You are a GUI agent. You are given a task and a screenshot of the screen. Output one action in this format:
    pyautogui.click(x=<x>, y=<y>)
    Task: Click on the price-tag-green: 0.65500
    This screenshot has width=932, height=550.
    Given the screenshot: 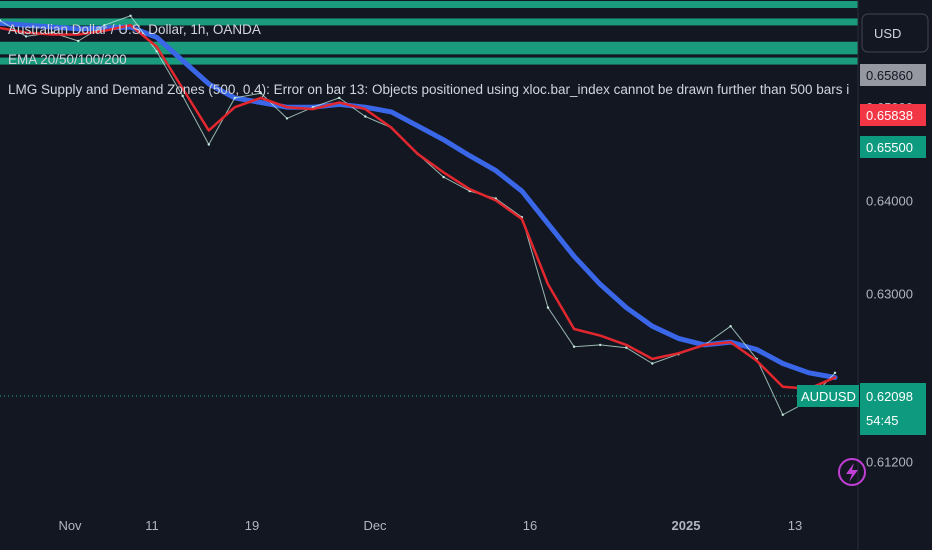 What is the action you would take?
    pyautogui.click(x=893, y=147)
    